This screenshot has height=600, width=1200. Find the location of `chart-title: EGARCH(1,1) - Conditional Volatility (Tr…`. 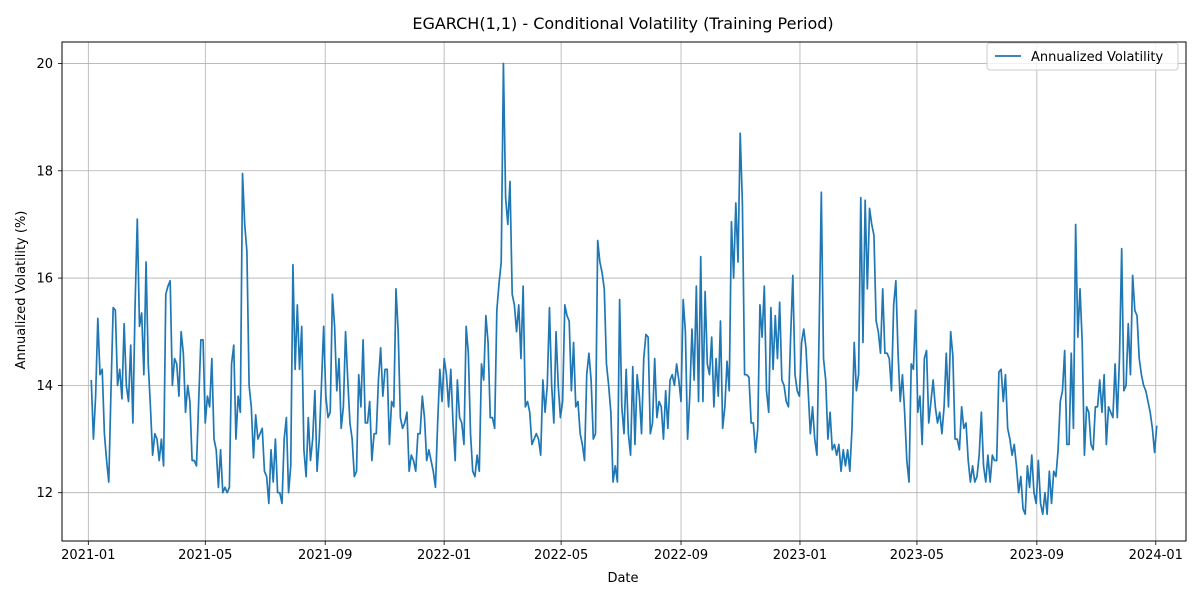

chart-title: EGARCH(1,1) - Conditional Volatility (Tr… is located at coordinates (622, 23).